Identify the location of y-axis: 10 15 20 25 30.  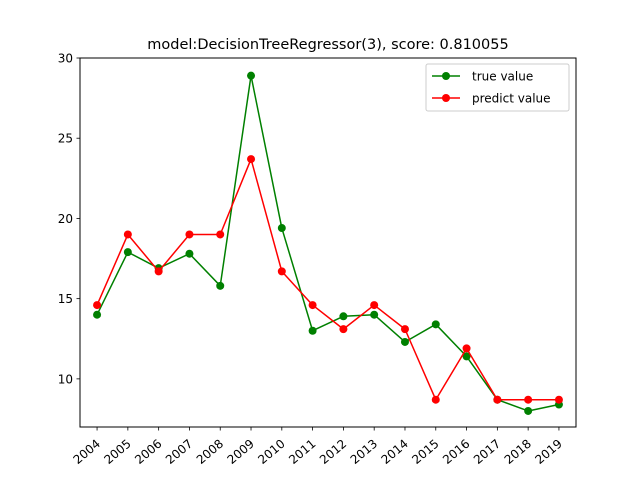
(69, 219).